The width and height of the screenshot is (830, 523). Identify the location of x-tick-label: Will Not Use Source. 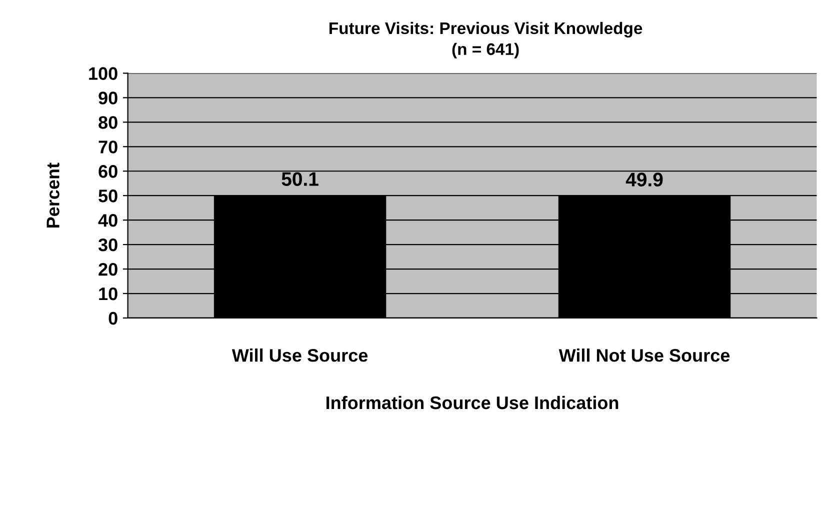
(644, 355).